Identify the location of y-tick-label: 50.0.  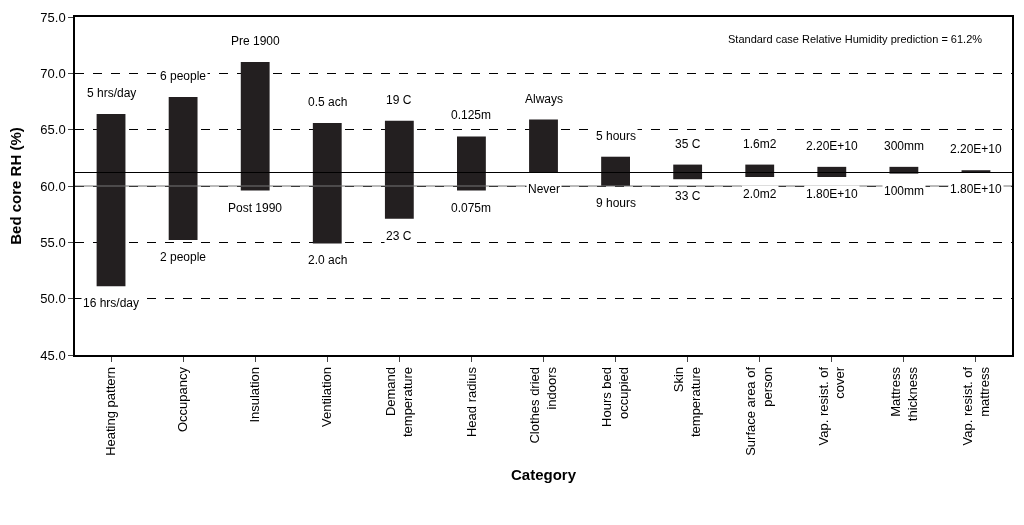
(53, 299).